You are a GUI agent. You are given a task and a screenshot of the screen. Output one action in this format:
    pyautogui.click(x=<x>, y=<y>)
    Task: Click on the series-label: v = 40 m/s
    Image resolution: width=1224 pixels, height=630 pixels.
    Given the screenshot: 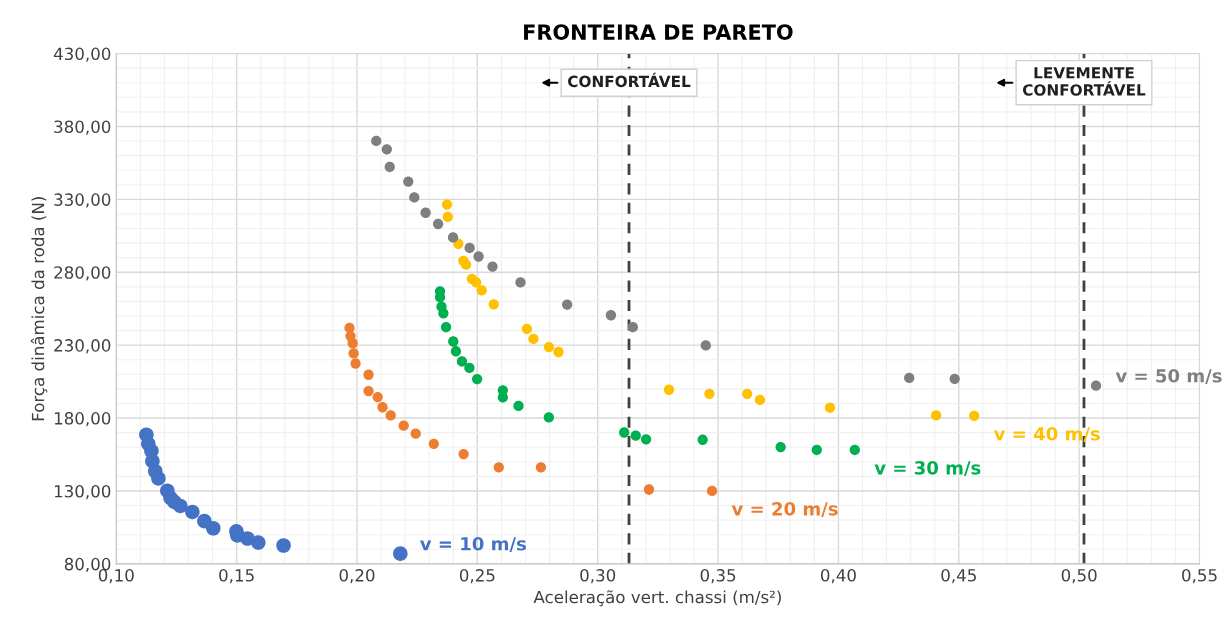 What is the action you would take?
    pyautogui.click(x=1046, y=434)
    